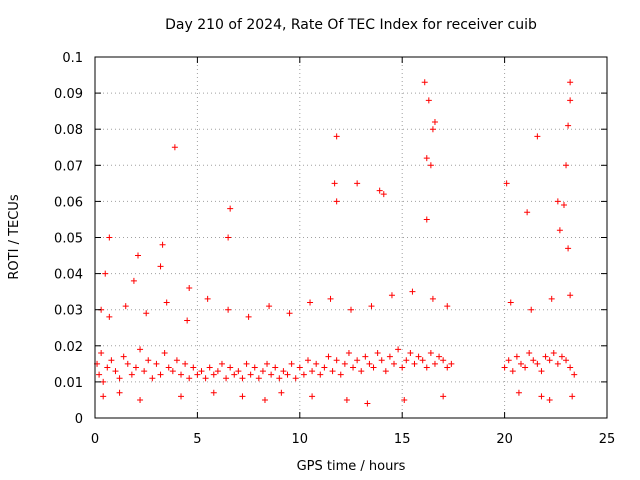 This screenshot has width=640, height=480. What do you see at coordinates (197, 439) in the screenshot?
I see `x-tick-label: 5` at bounding box center [197, 439].